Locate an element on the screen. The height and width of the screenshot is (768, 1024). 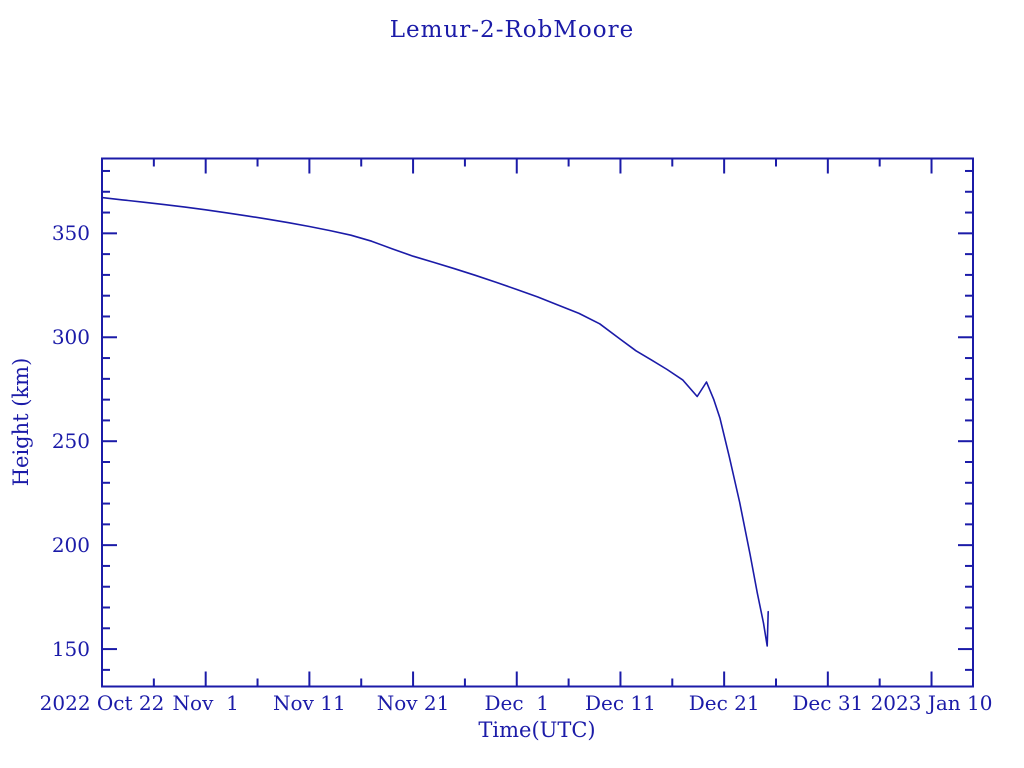
y-tick-label: 200 is located at coordinates (70, 545).